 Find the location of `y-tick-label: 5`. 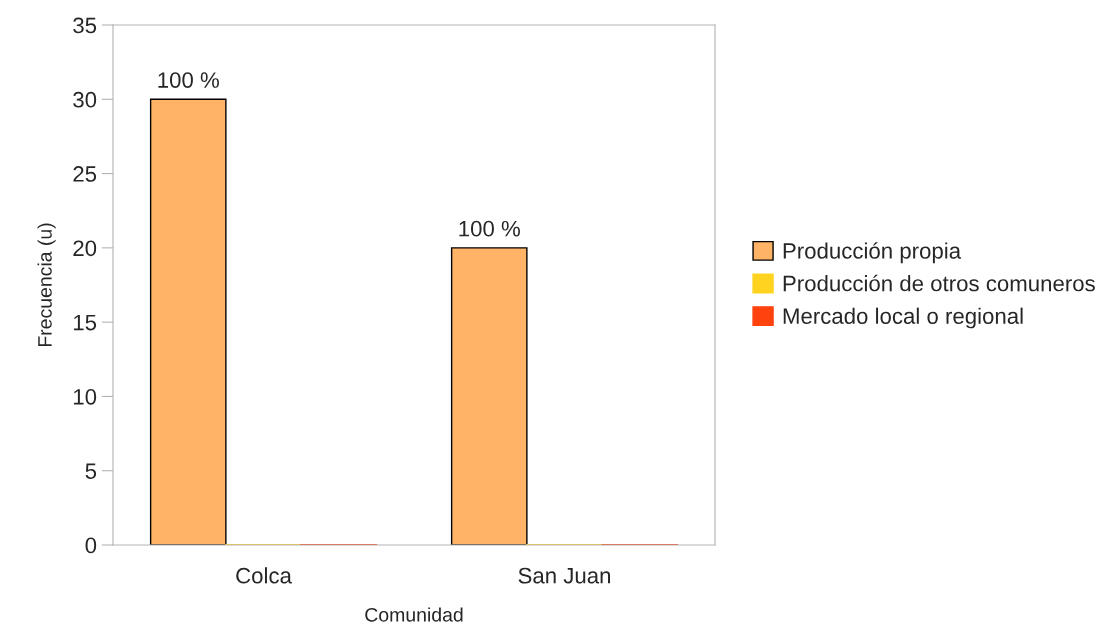

y-tick-label: 5 is located at coordinates (91, 471).